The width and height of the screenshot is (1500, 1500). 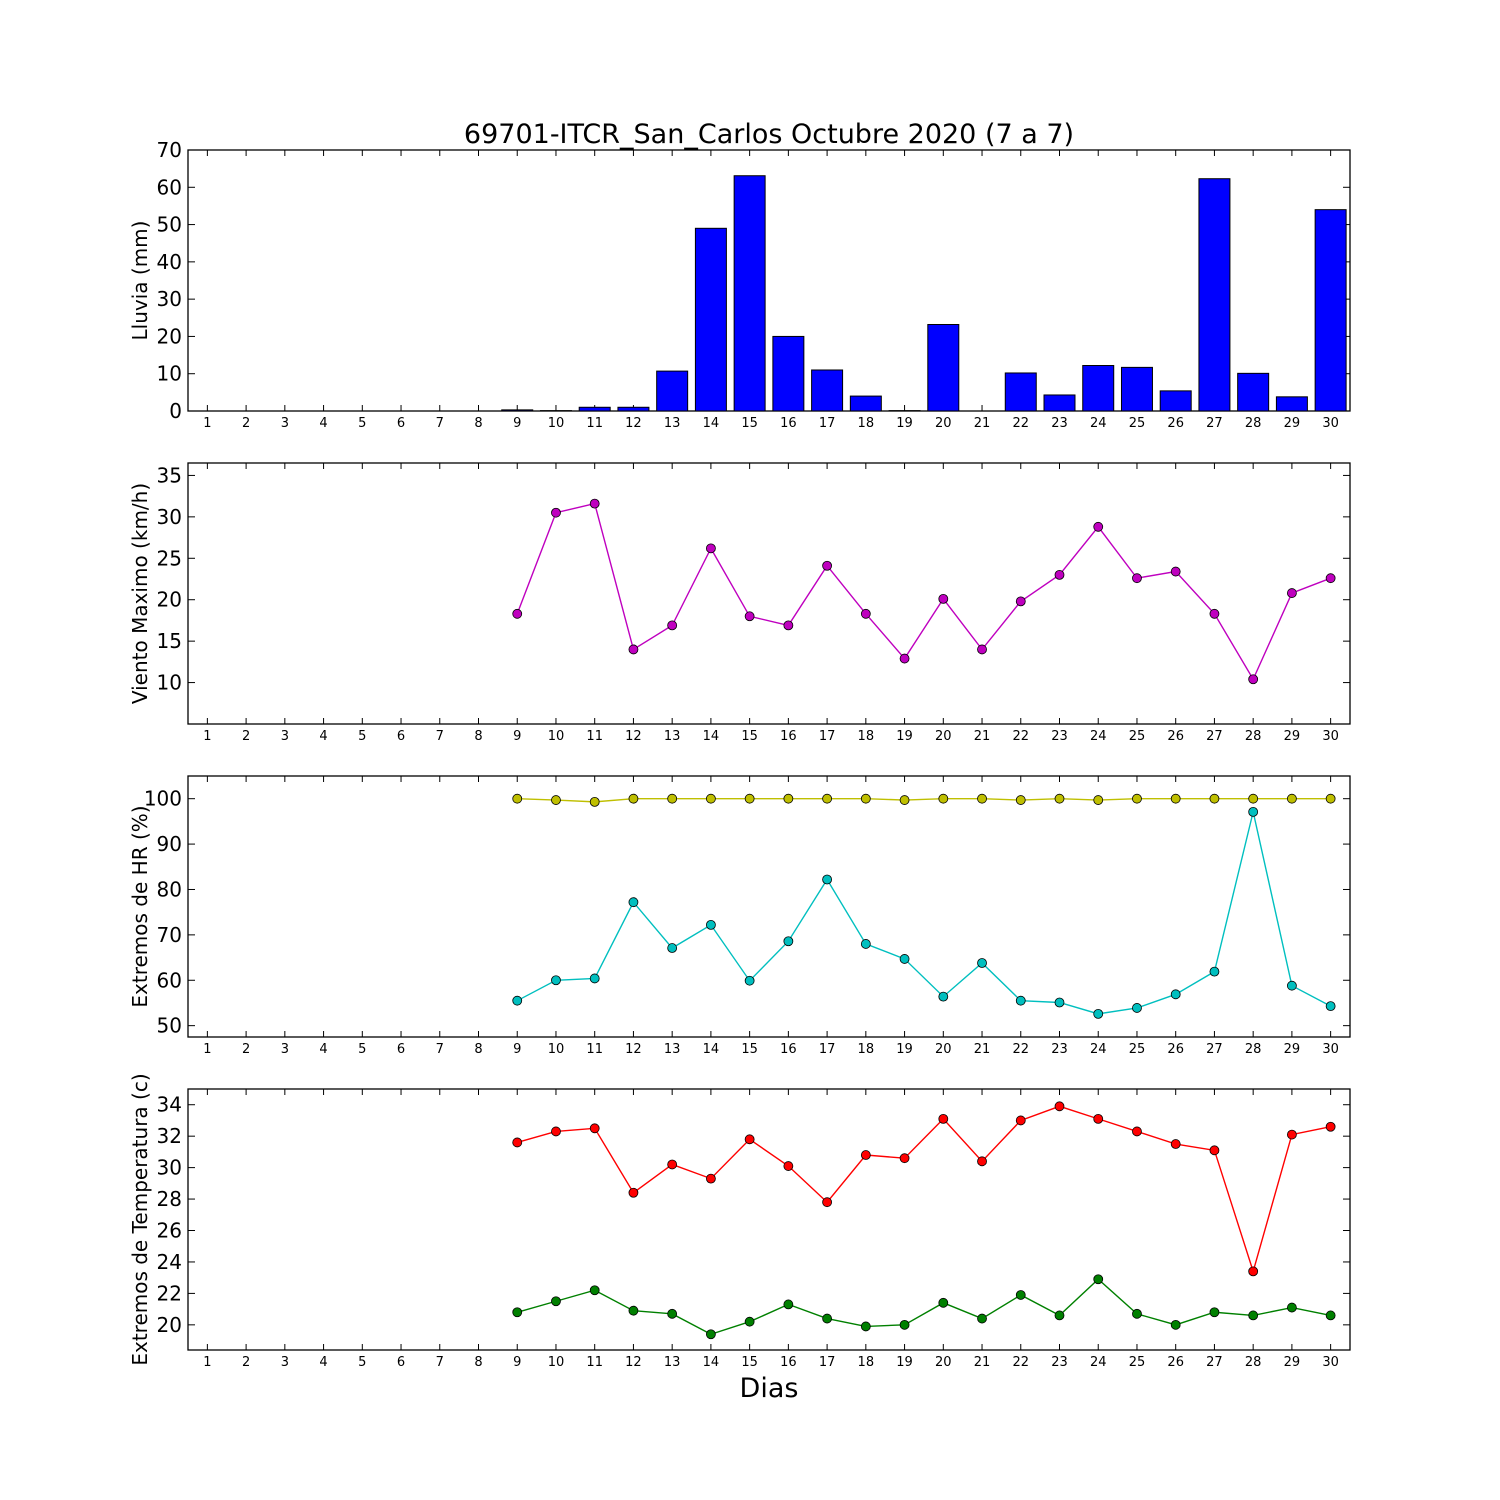 What do you see at coordinates (769, 1219) in the screenshot?
I see `plot-frame` at bounding box center [769, 1219].